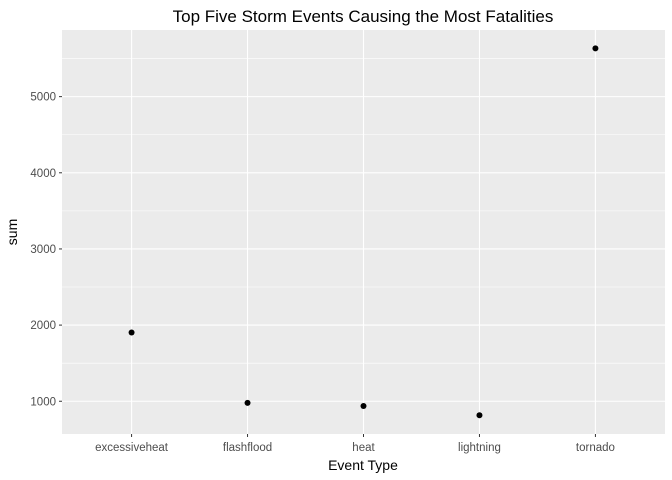 Image resolution: width=672 pixels, height=480 pixels. What do you see at coordinates (43, 326) in the screenshot?
I see `y-tick-label: 2000` at bounding box center [43, 326].